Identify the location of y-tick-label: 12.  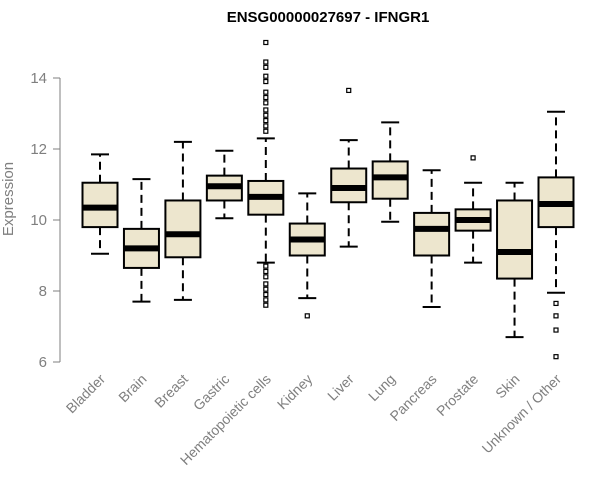
(38, 149).